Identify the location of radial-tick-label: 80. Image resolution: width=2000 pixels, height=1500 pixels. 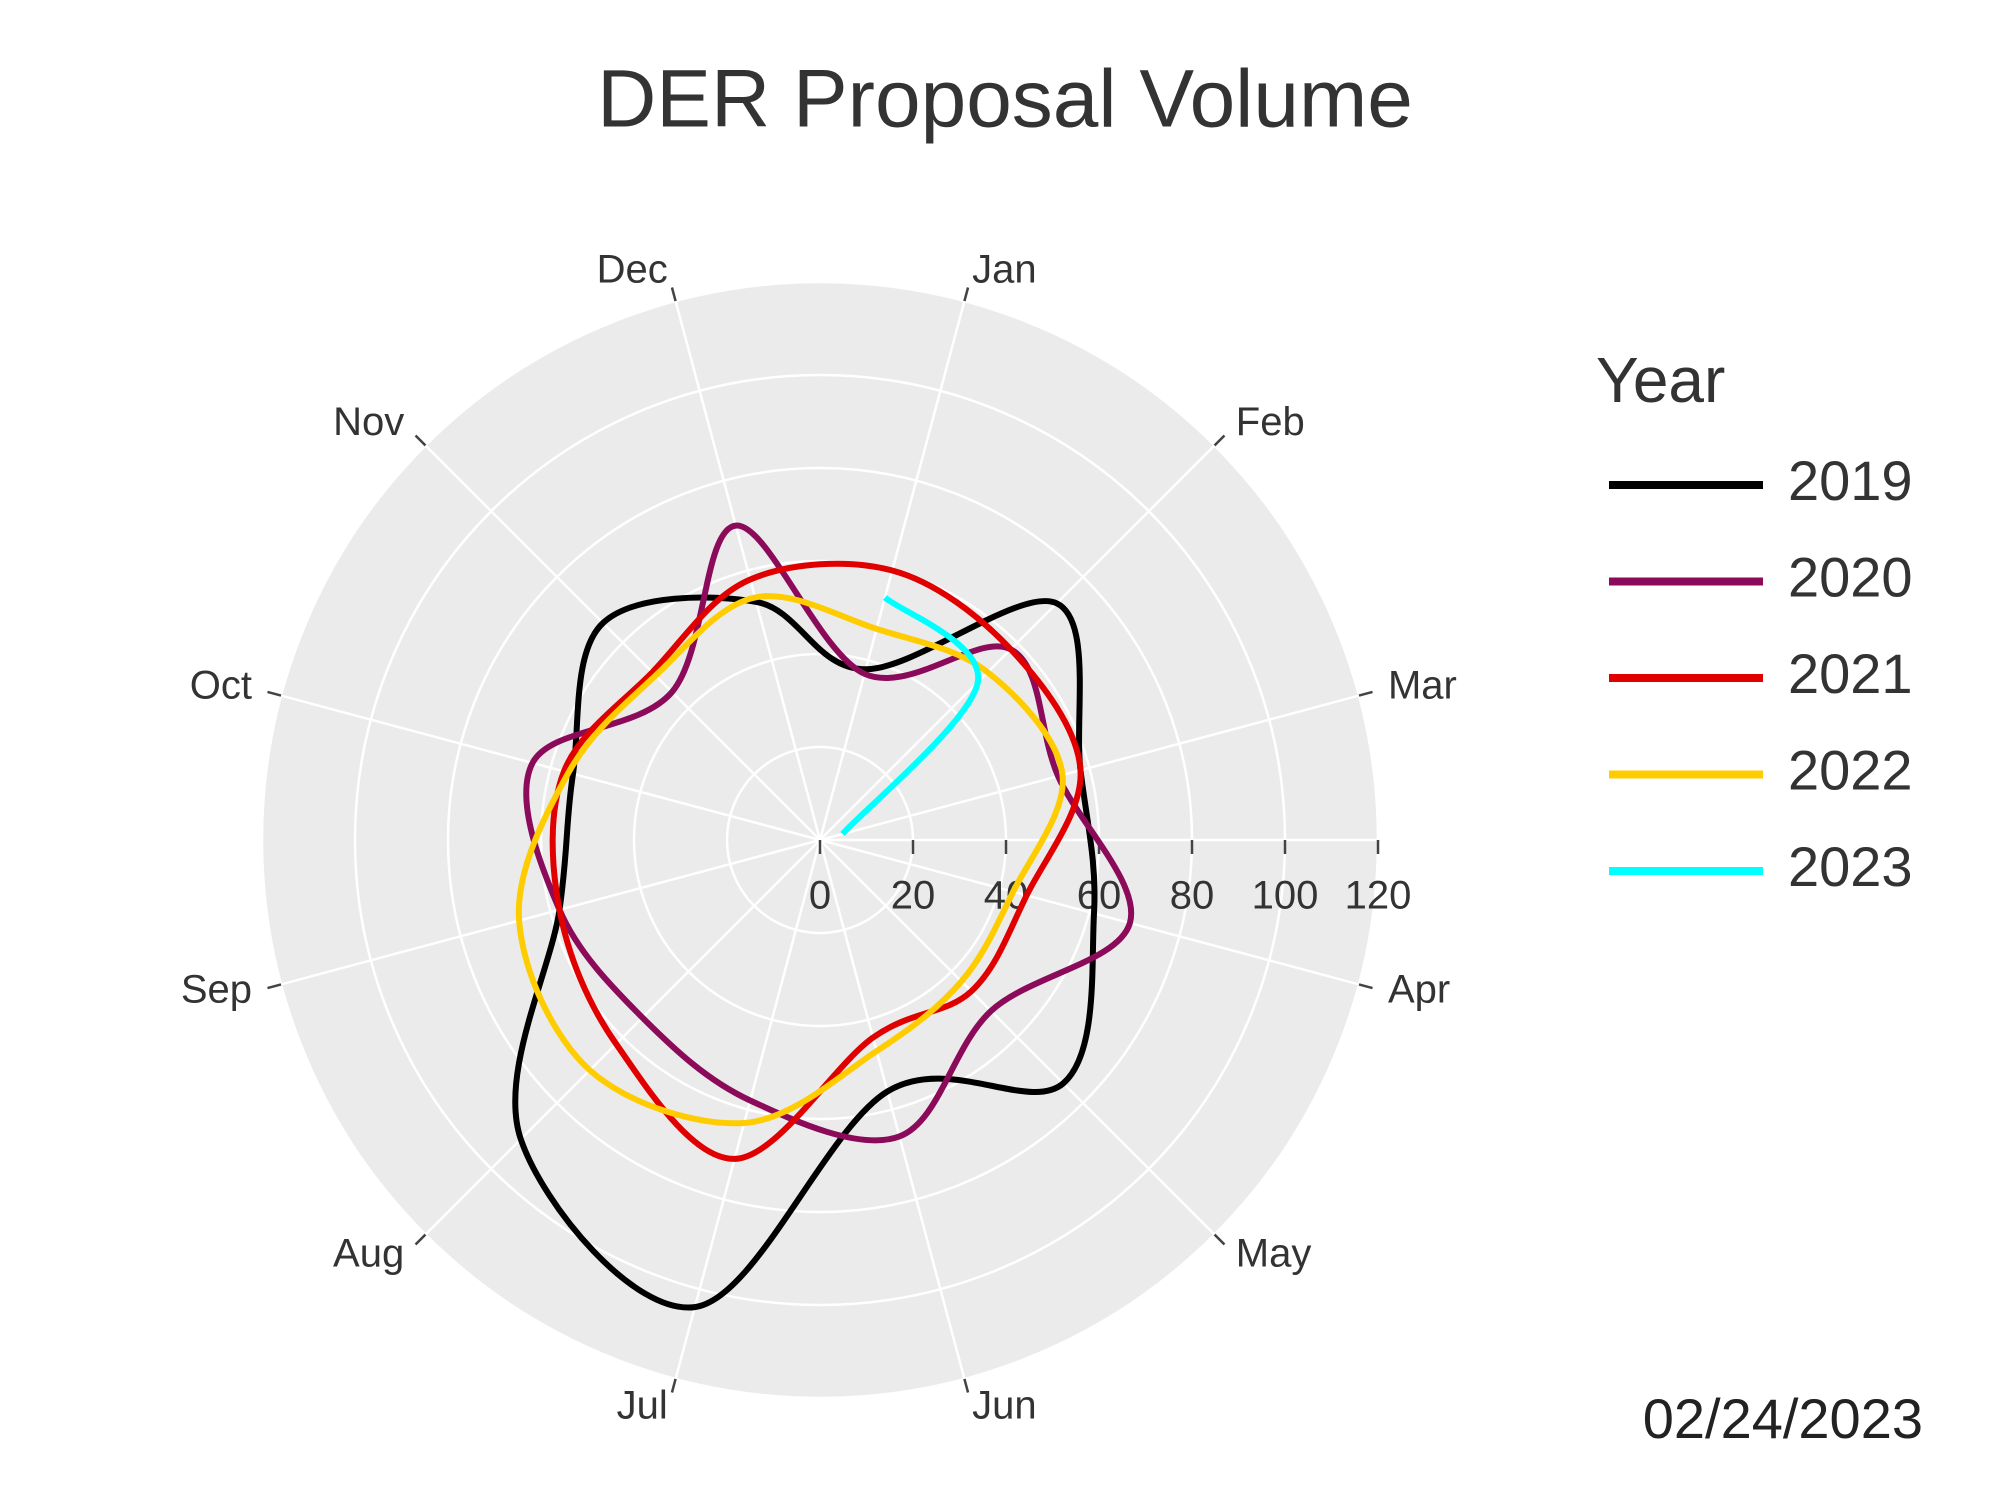
(1192, 896).